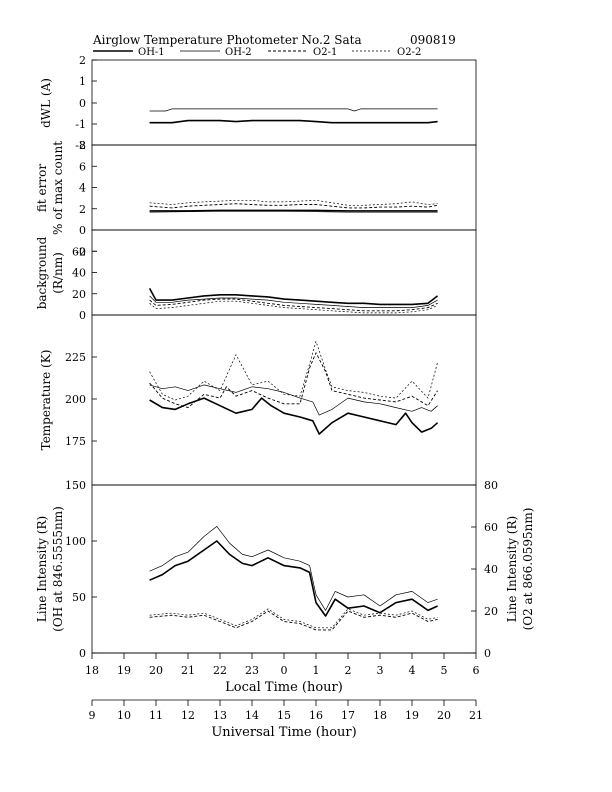  What do you see at coordinates (433, 40) in the screenshot?
I see `date-label: 090819` at bounding box center [433, 40].